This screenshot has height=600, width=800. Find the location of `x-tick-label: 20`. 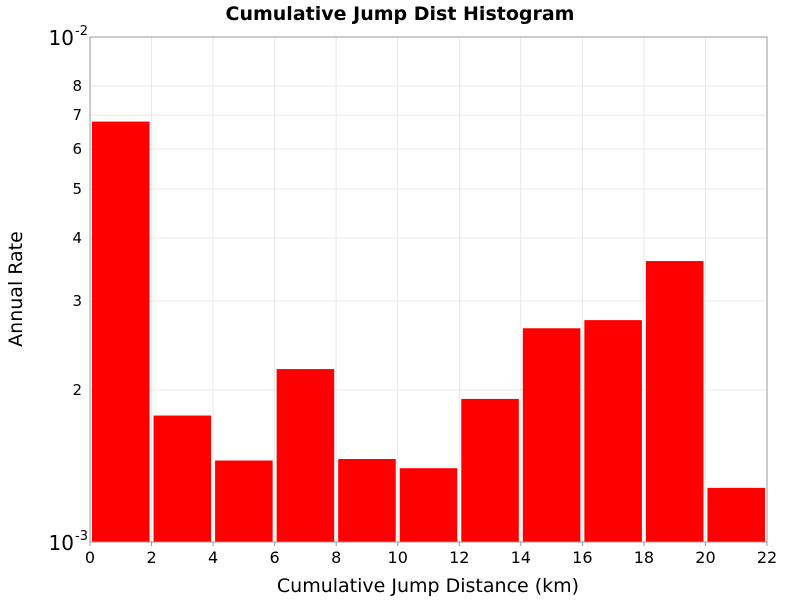

x-tick-label: 20 is located at coordinates (705, 557).